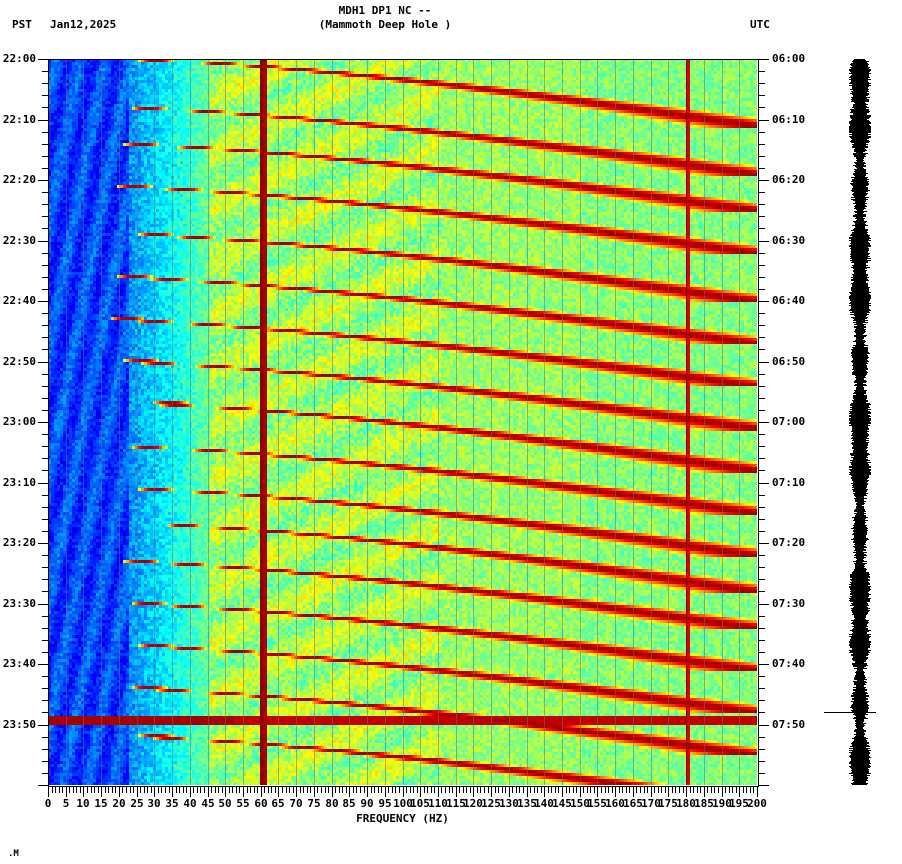 The width and height of the screenshot is (902, 864). I want to click on y-axis-label-right: 07:30, so click(789, 603).